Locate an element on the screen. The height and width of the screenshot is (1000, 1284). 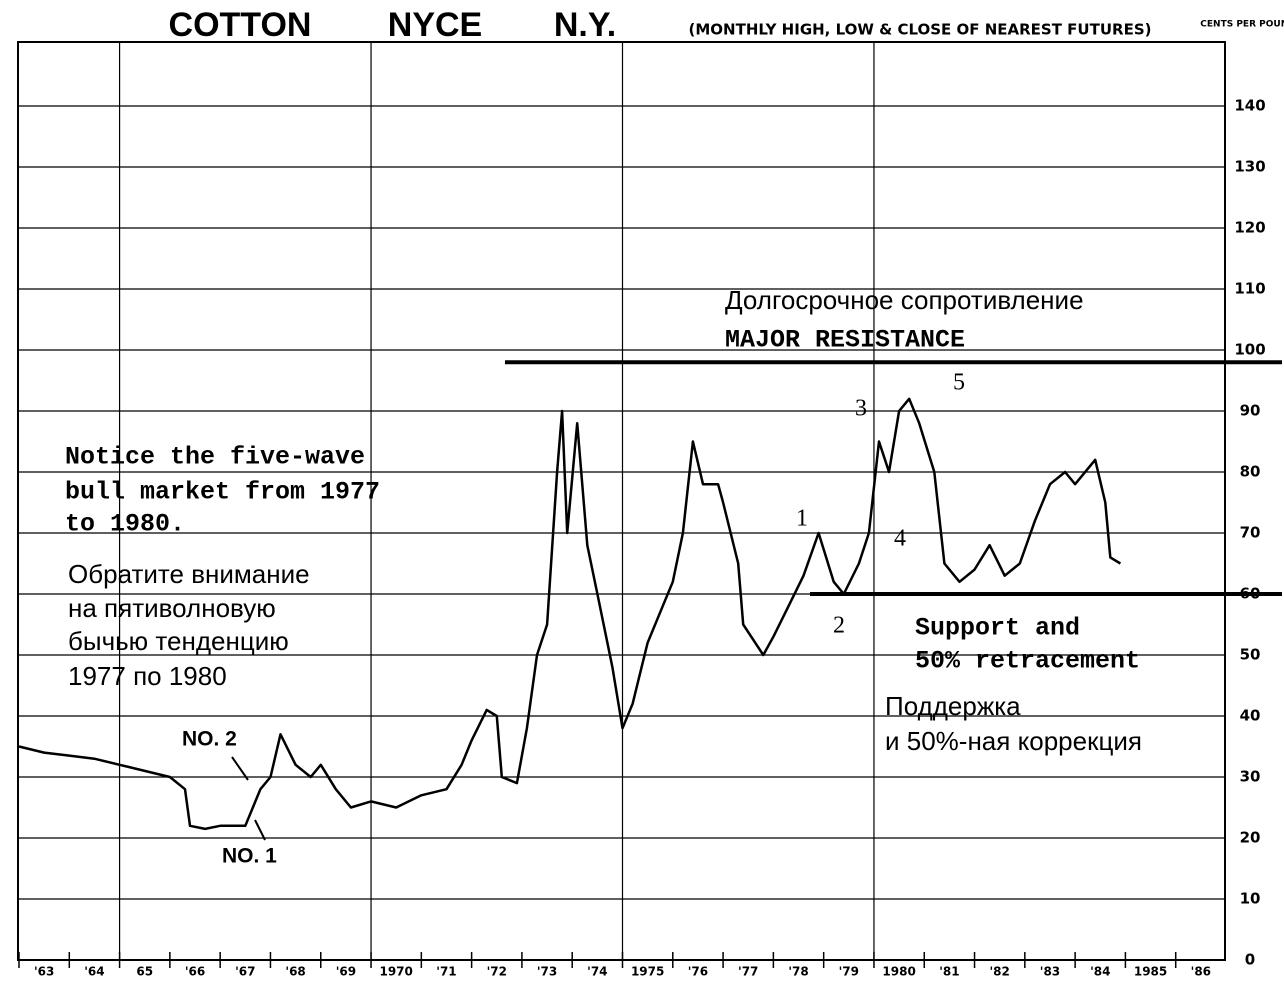
x-tick-label: '64 is located at coordinates (94, 972).